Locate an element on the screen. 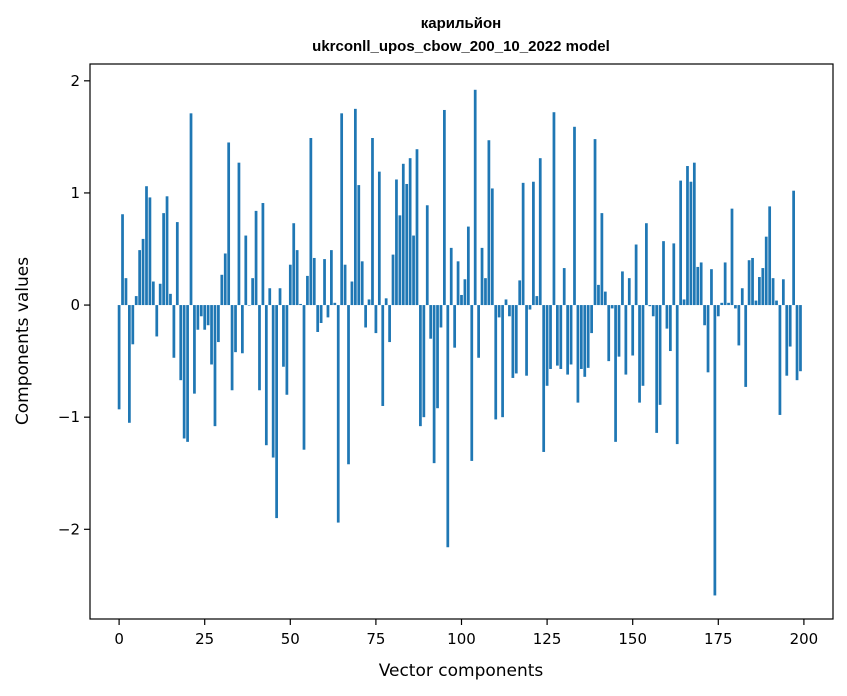 The height and width of the screenshot is (696, 847). y-tick-label: 1 is located at coordinates (75, 193).